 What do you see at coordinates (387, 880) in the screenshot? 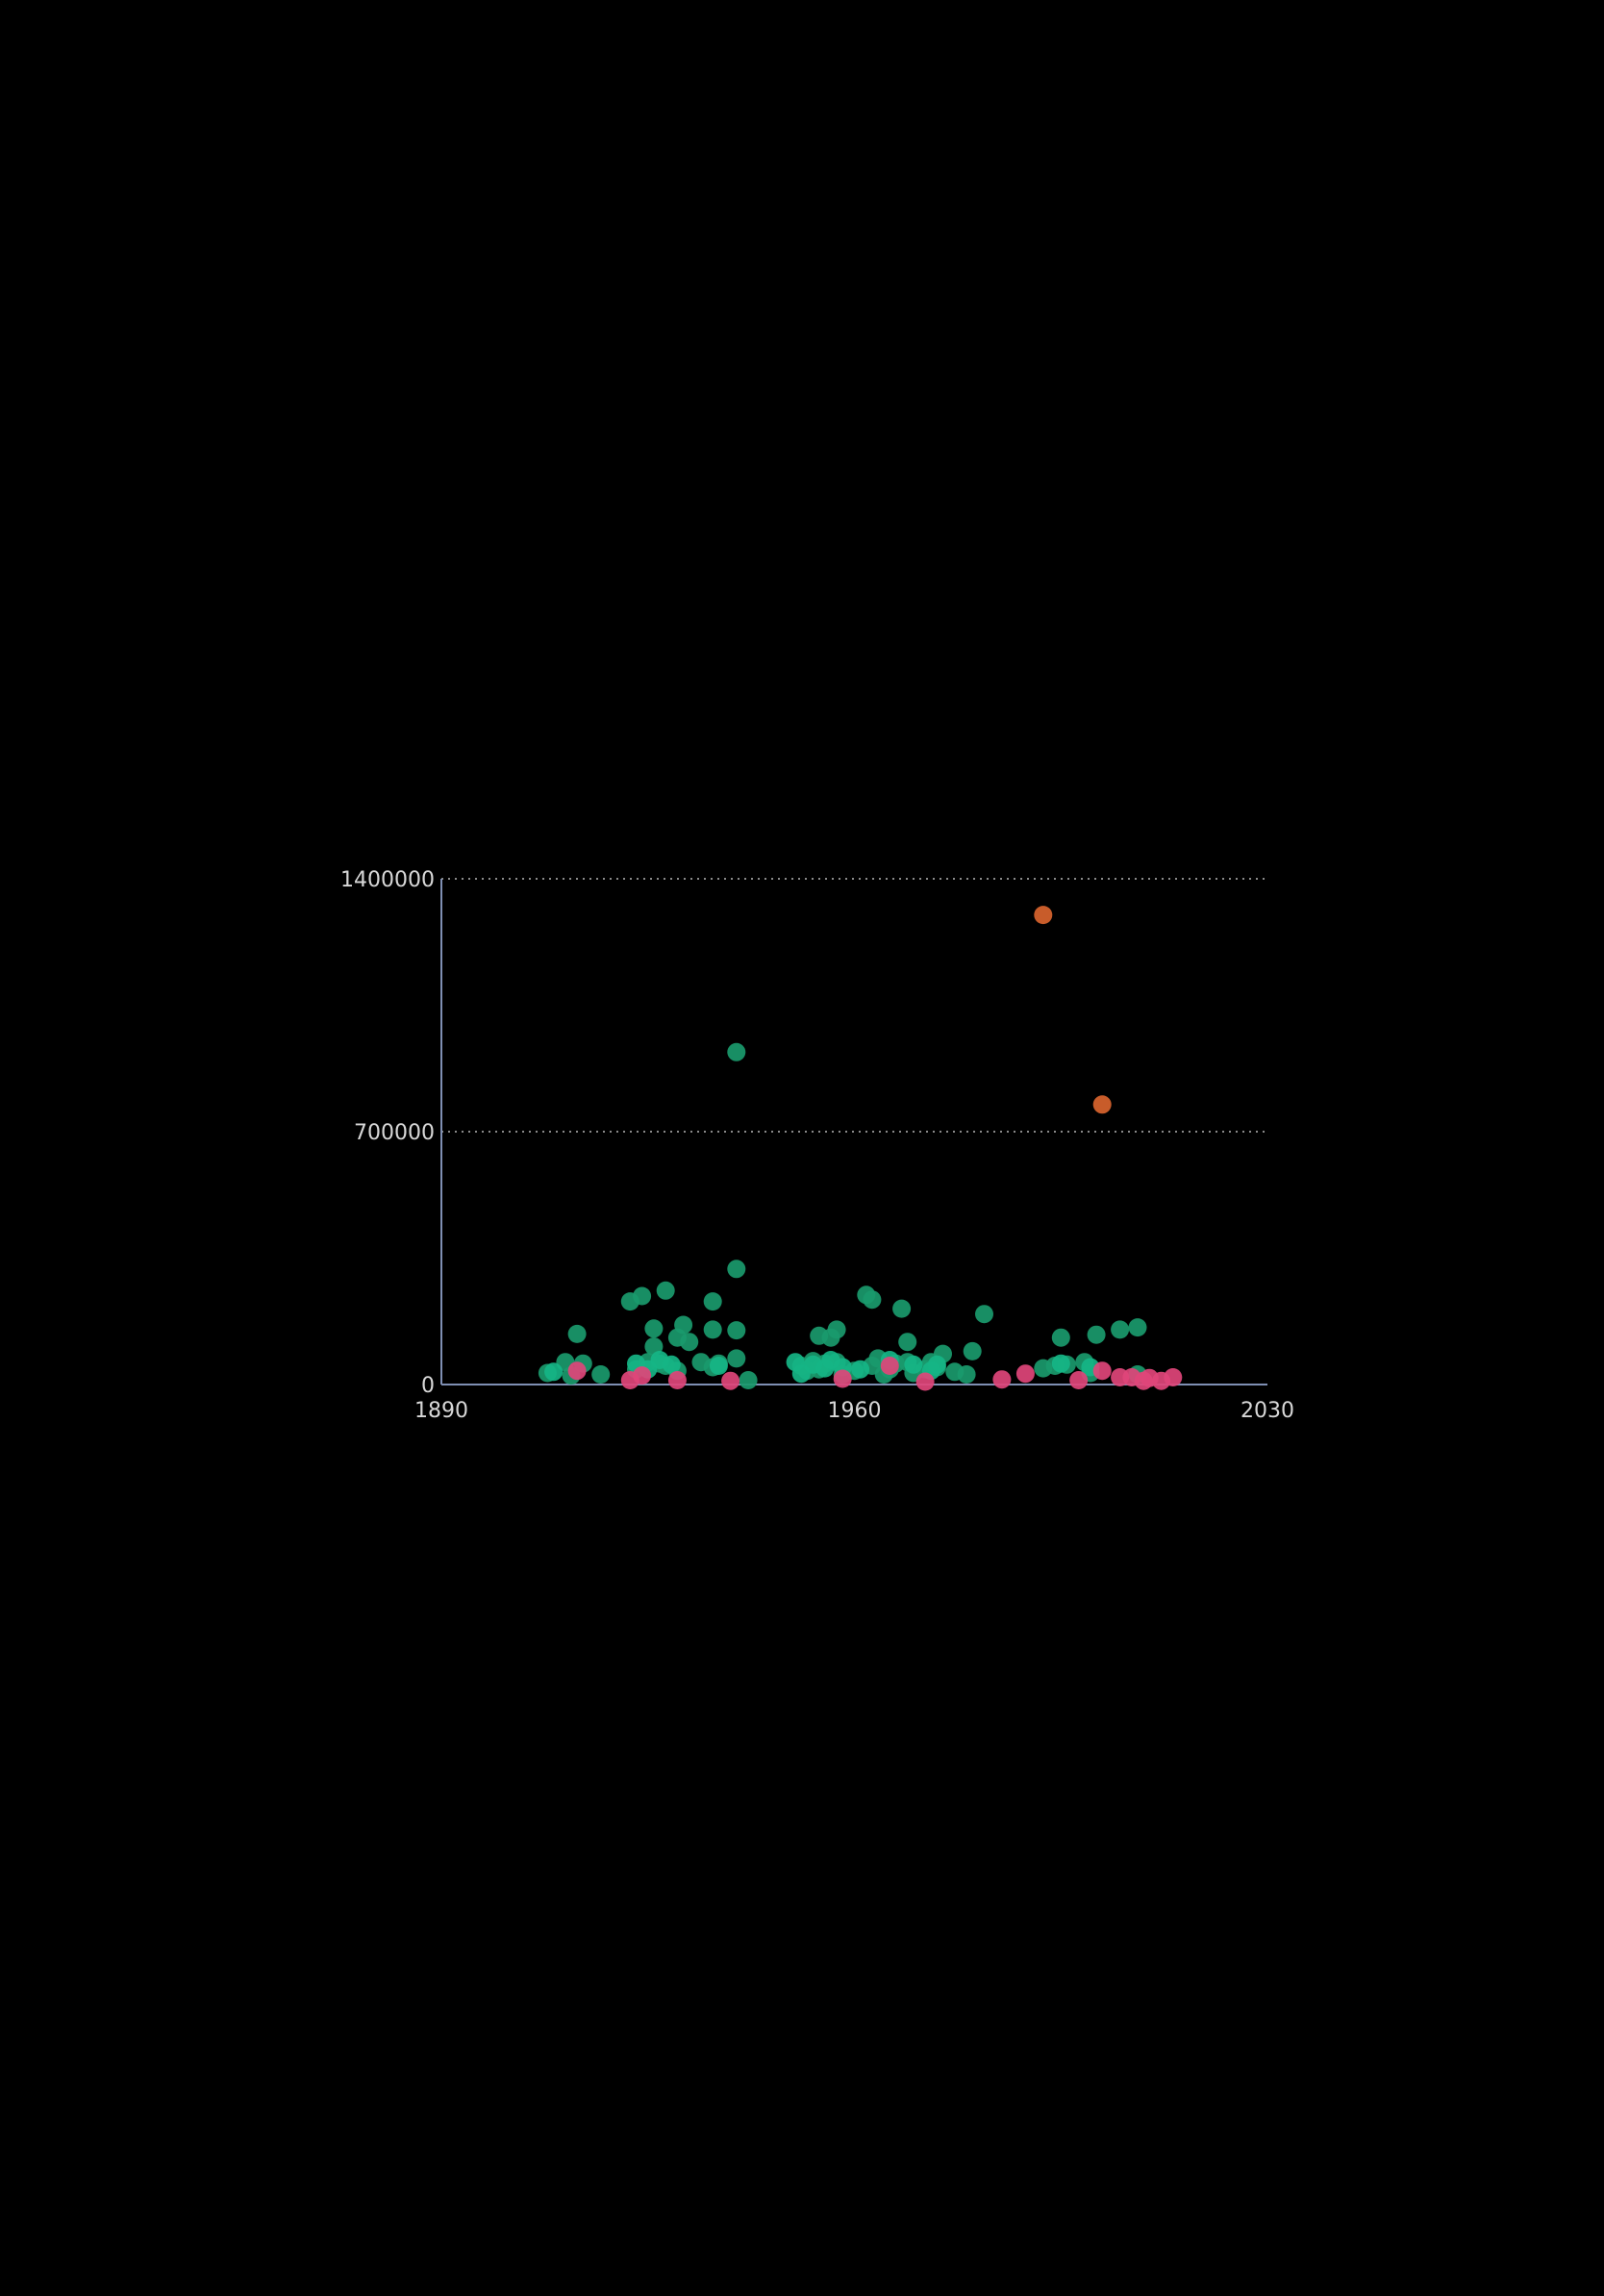
I see `y-tick-label: 1400000` at bounding box center [387, 880].